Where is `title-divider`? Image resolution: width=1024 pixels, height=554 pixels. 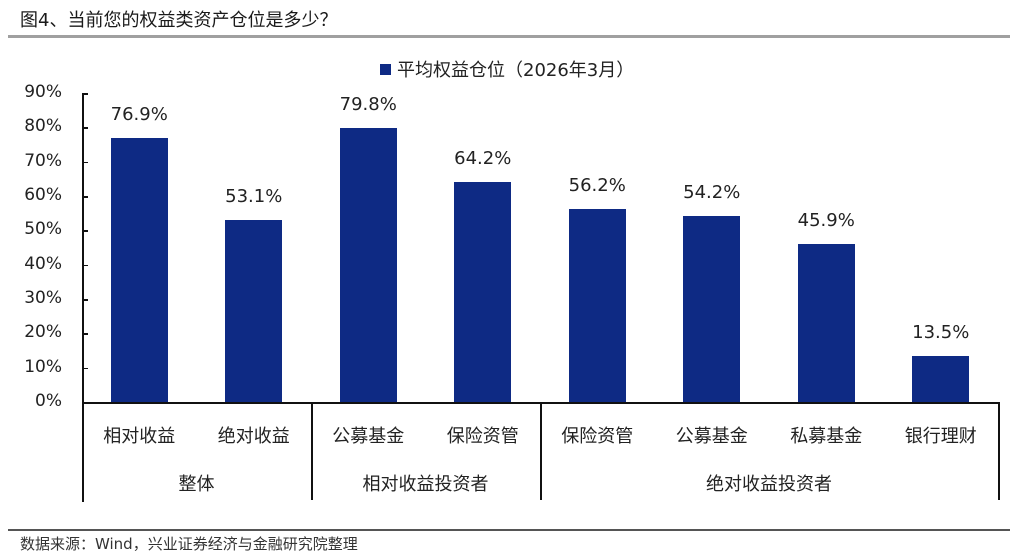
title-divider is located at coordinates (509, 36).